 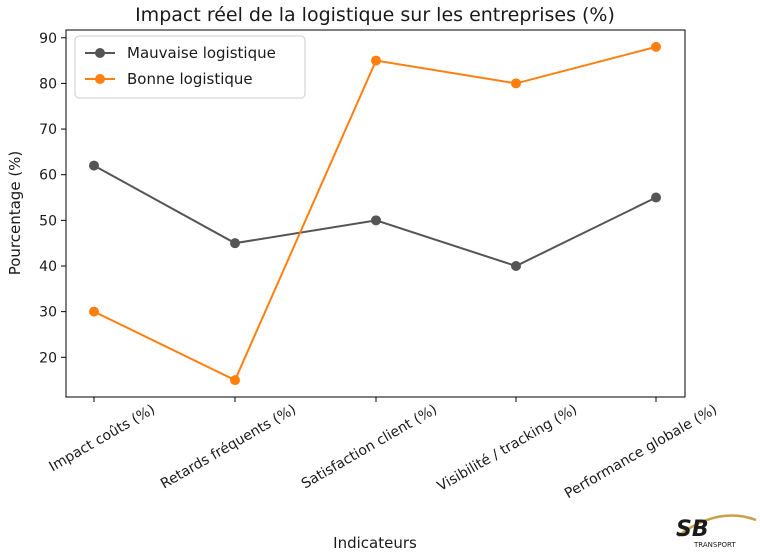 What do you see at coordinates (190, 79) in the screenshot?
I see `legend-label-bonne: Bonne logistique` at bounding box center [190, 79].